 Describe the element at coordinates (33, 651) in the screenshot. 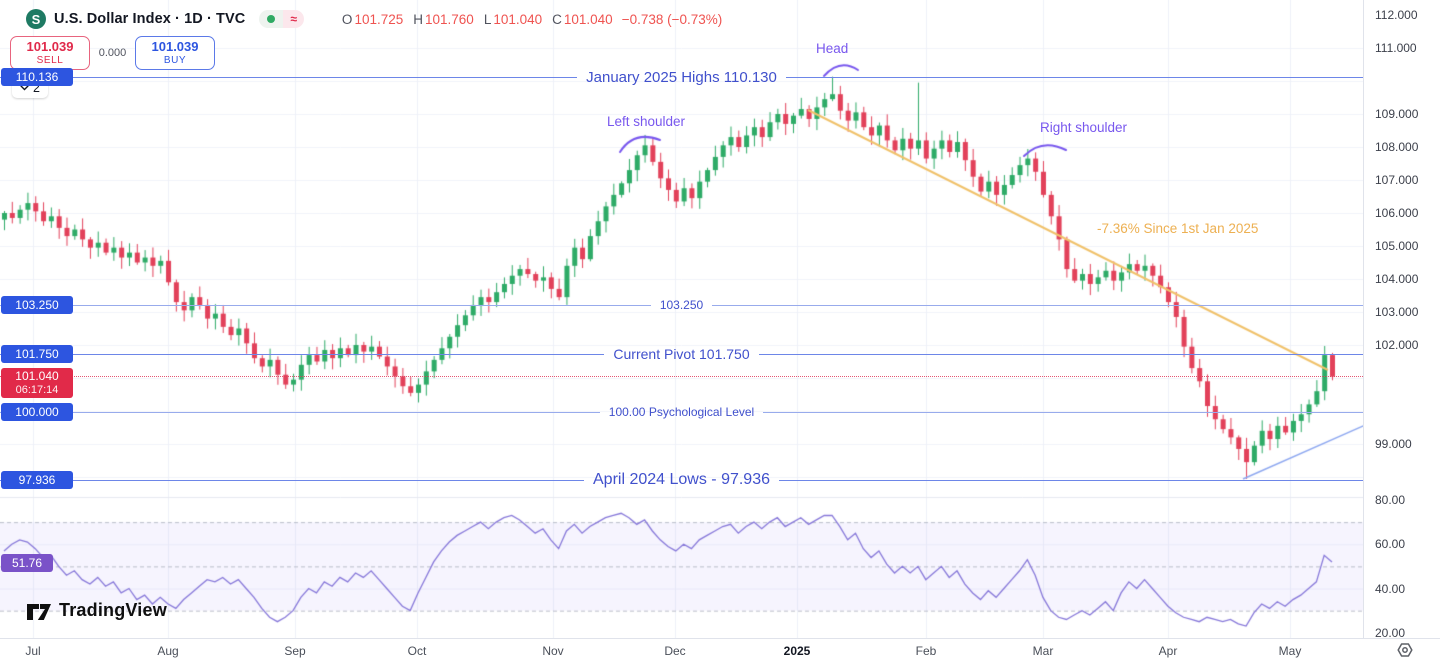

I see `time-tick-label: Jul` at that location.